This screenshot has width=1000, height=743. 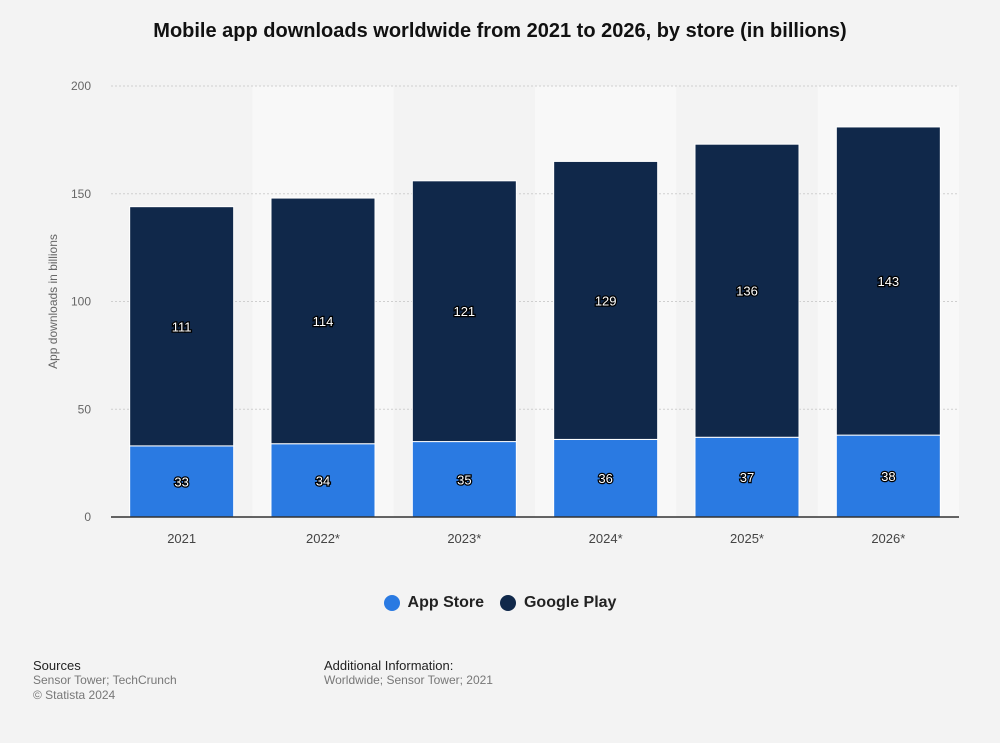 What do you see at coordinates (74, 695) in the screenshot?
I see `copyright-text: © Statista 2024` at bounding box center [74, 695].